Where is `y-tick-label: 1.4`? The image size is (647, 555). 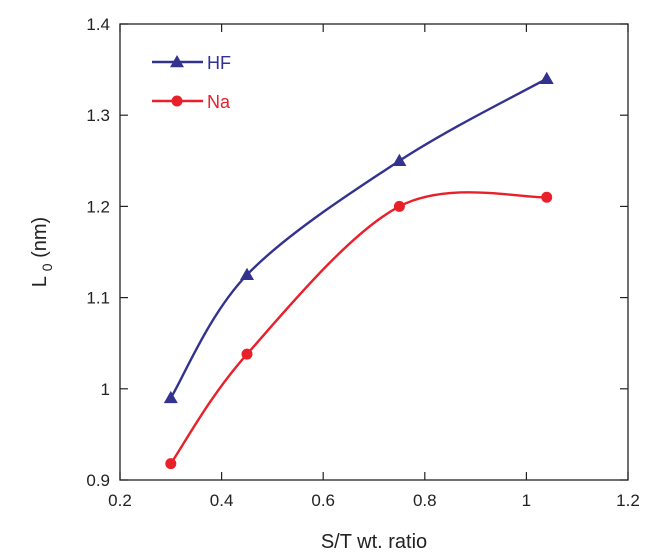 y-tick-label: 1.4 is located at coordinates (98, 24).